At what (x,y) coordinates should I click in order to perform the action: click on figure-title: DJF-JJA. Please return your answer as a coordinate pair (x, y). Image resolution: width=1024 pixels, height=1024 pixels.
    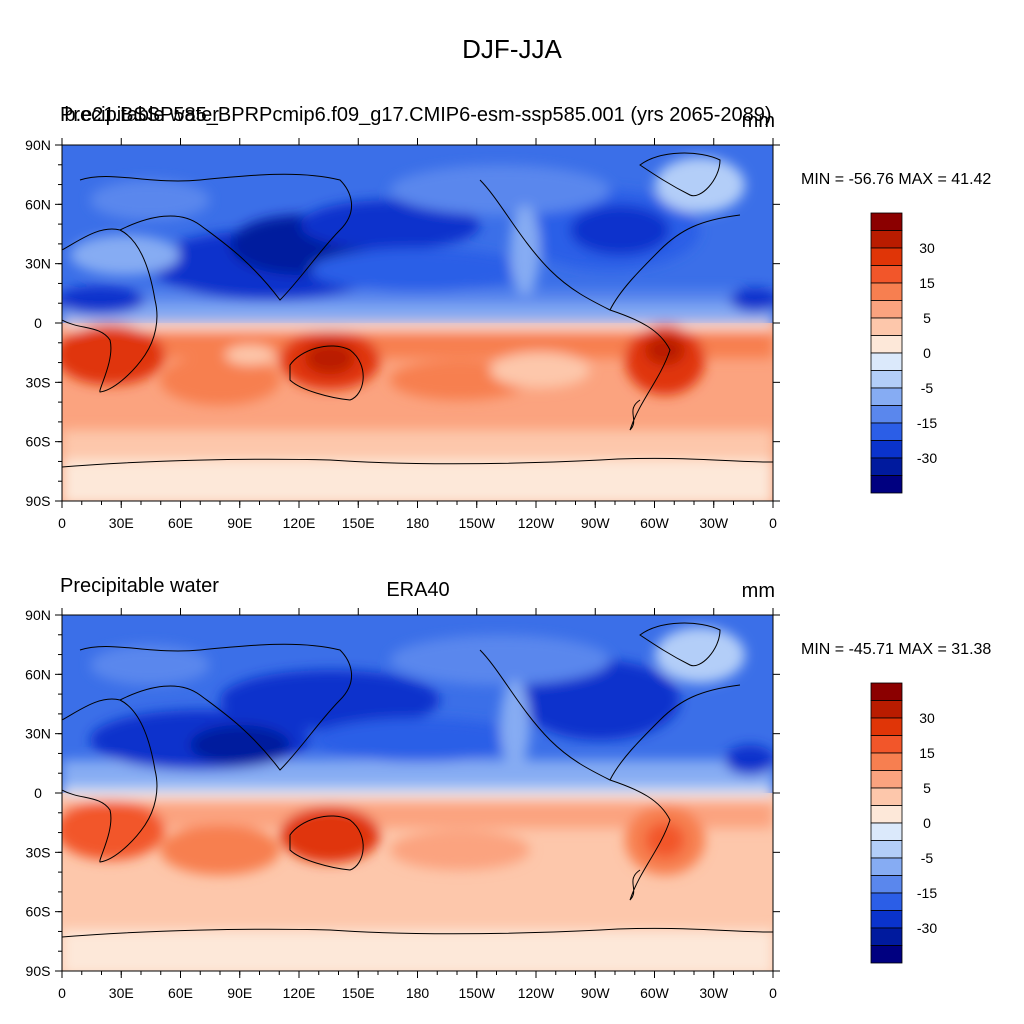
    Looking at the image, I should click on (512, 49).